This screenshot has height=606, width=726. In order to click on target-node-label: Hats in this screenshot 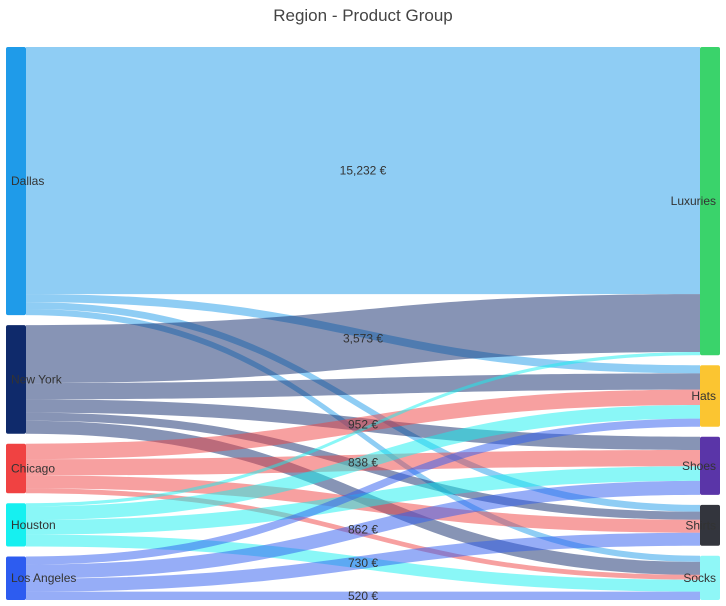, I will do `click(703, 396)`.